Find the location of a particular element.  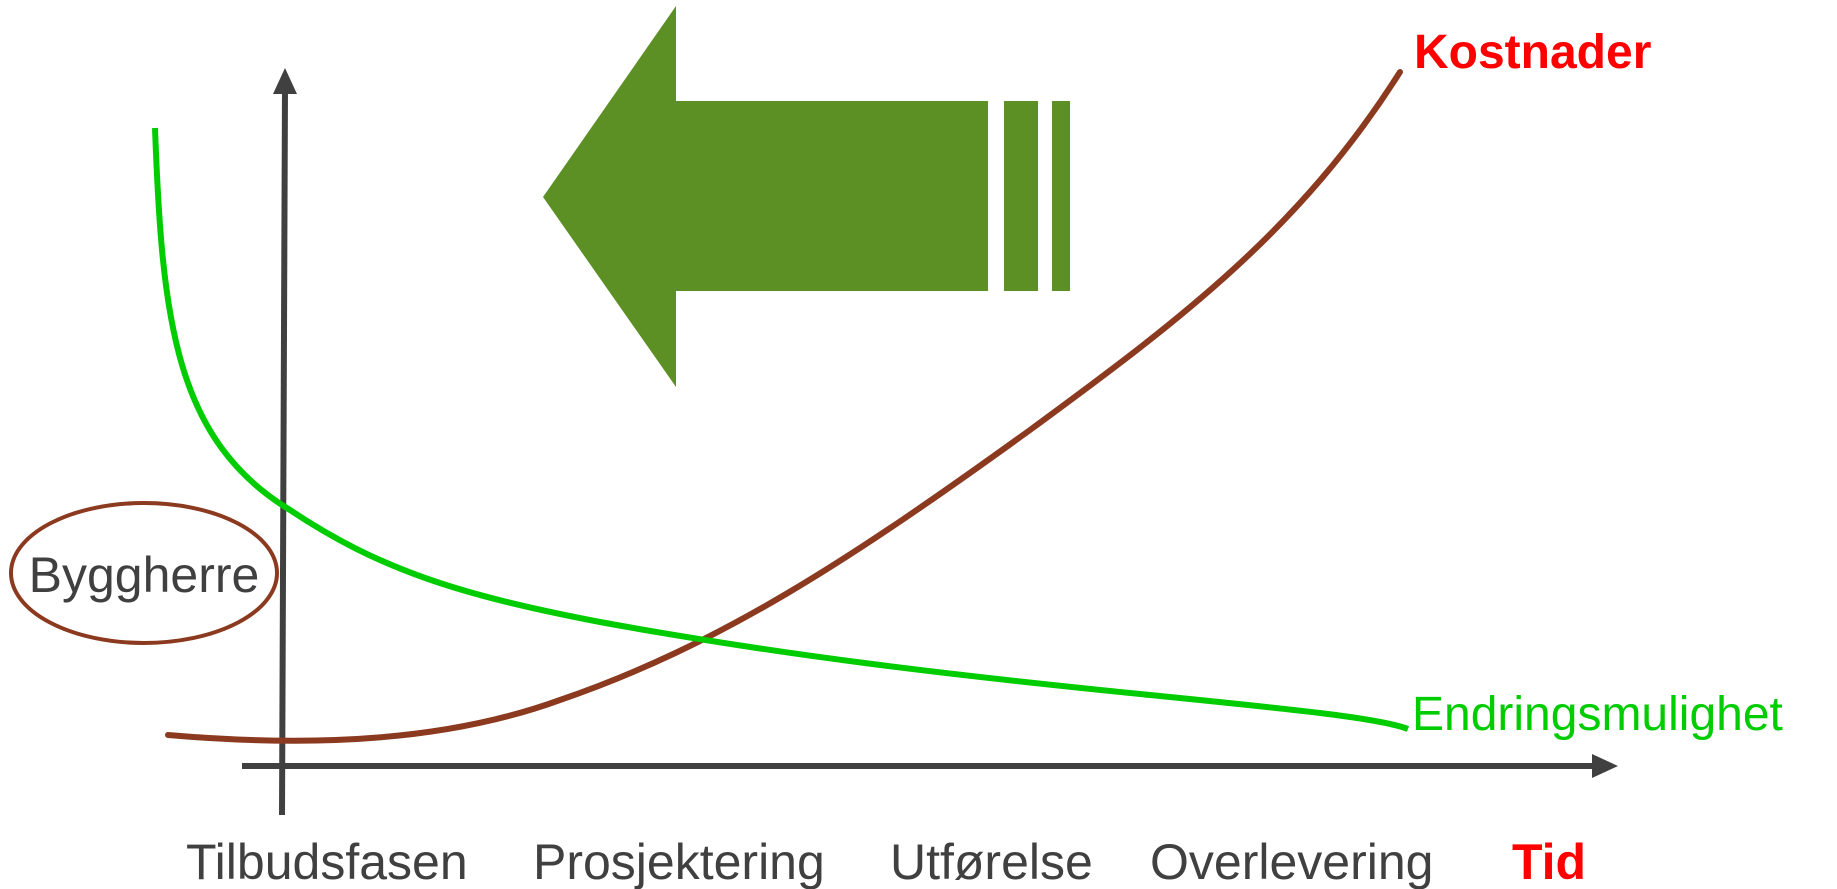

phase-label-1: Prosjektering is located at coordinates (679, 861).